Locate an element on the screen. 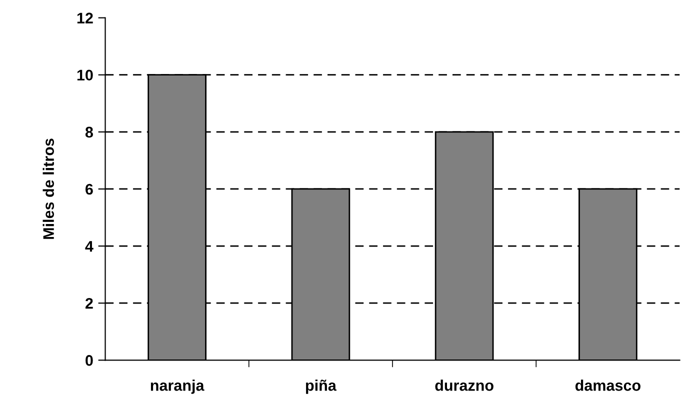  x-tick-label: naranja is located at coordinates (177, 387).